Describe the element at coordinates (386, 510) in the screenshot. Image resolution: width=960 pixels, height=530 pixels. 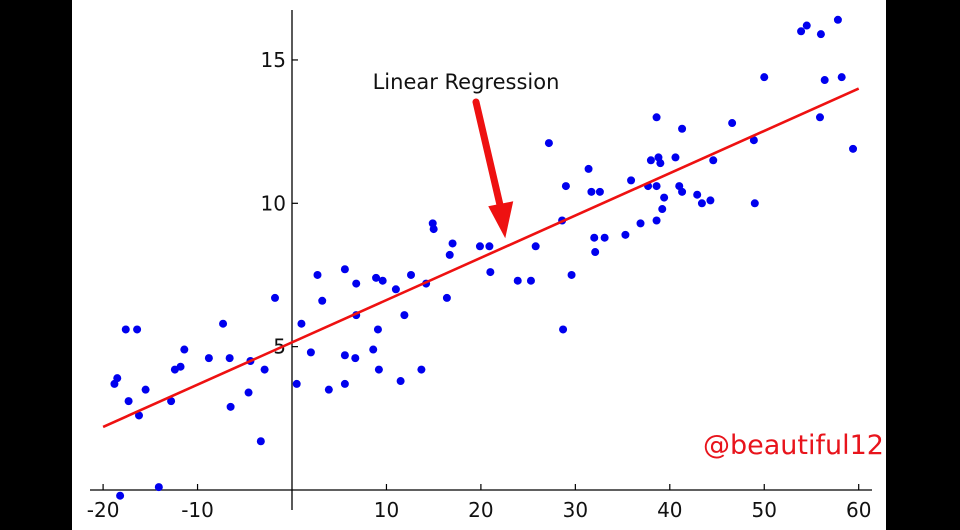
I see `x-tick-label: 10` at that location.